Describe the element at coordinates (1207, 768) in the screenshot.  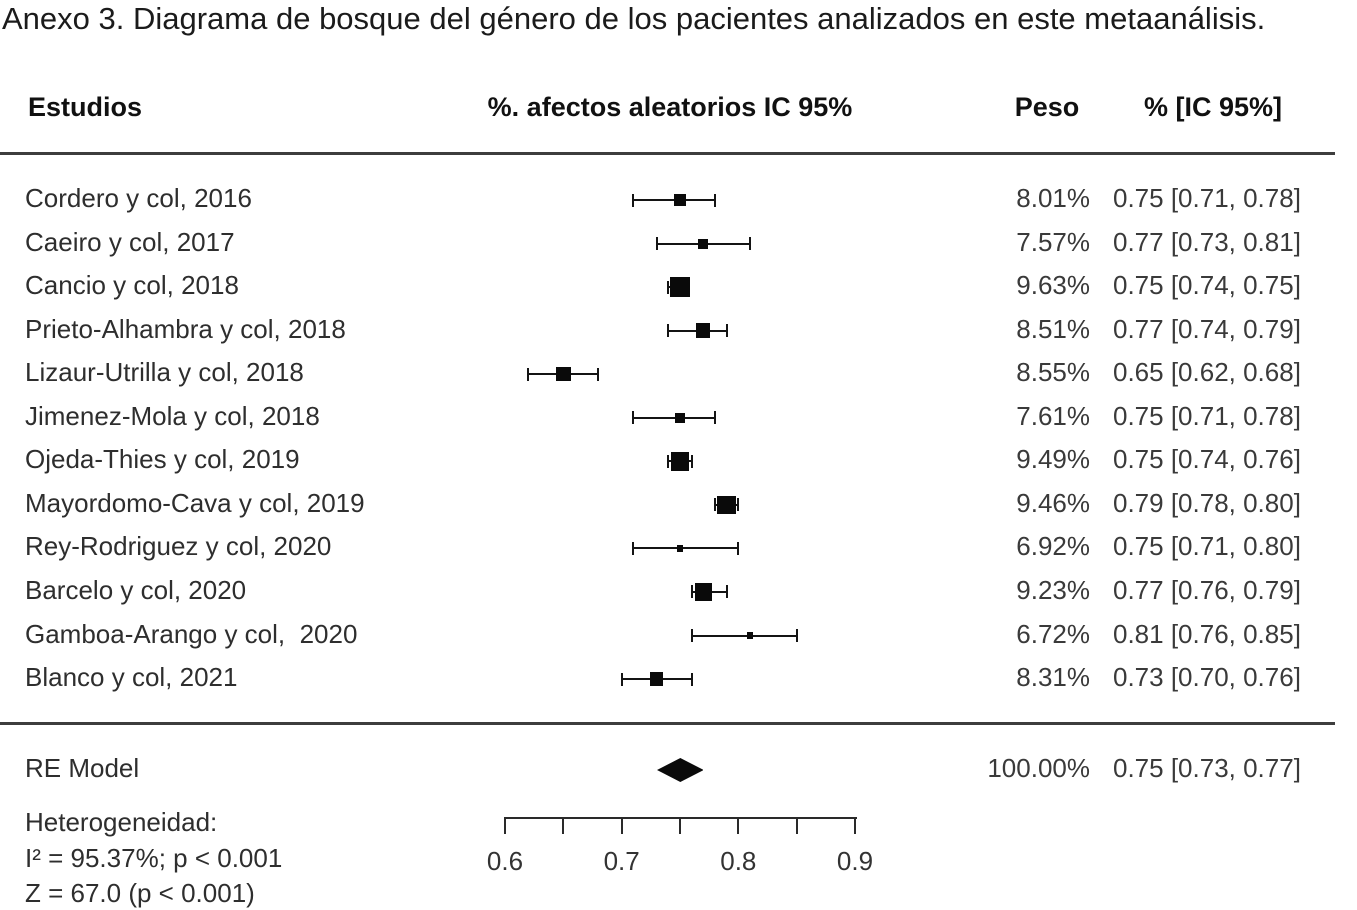
I see `summary-estimate: 0.75 [0.73, 0.77]` at that location.